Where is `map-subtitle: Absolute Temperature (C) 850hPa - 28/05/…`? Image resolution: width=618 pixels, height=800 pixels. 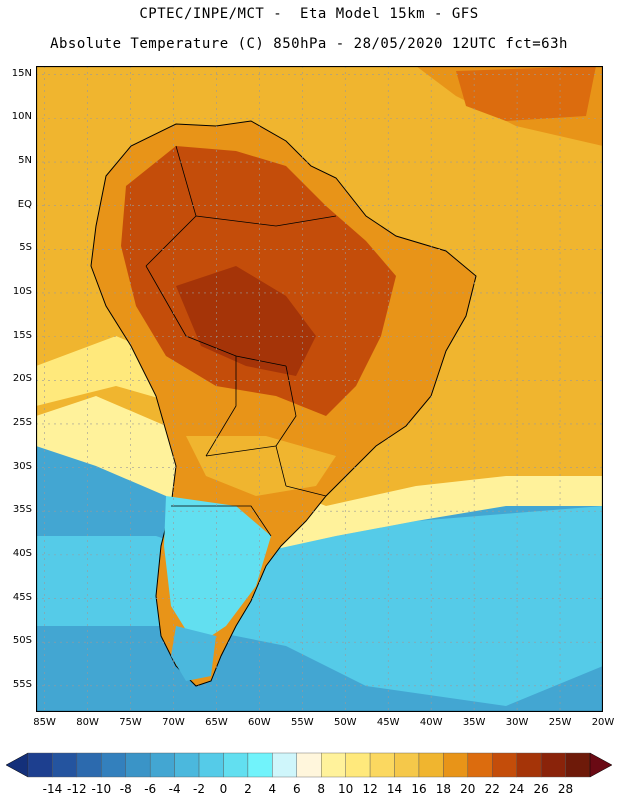 map-subtitle: Absolute Temperature (C) 850hPa - 28/05/… is located at coordinates (309, 44).